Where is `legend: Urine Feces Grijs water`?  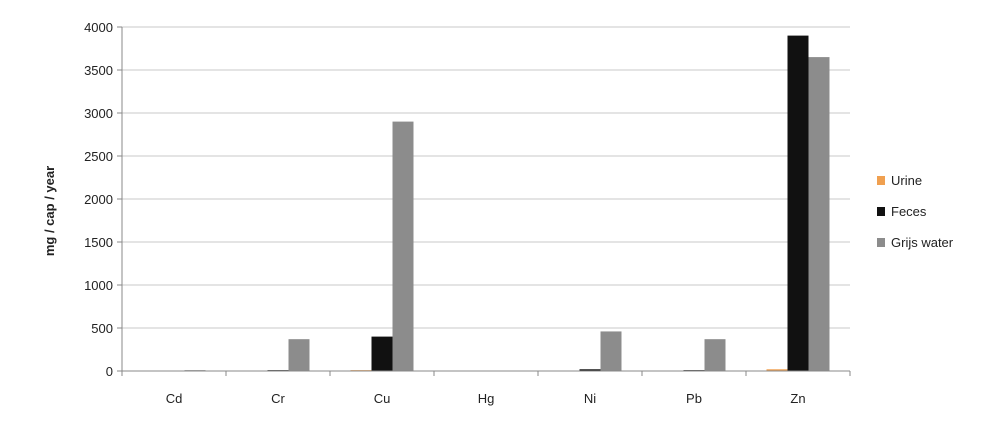 legend: Urine Feces Grijs water is located at coordinates (915, 211).